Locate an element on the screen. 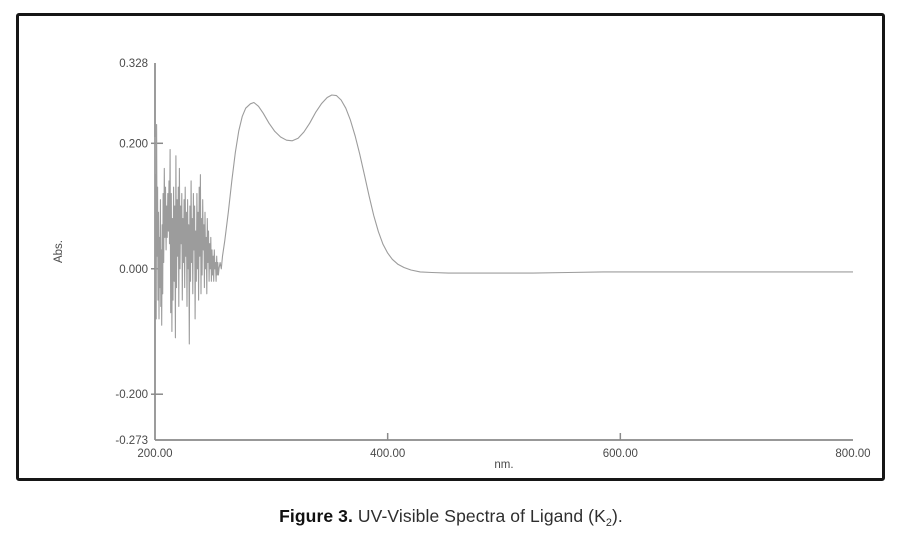 The width and height of the screenshot is (902, 549). figure-caption-text: UV-Visible Spectra of Ligand (K is located at coordinates (479, 516).